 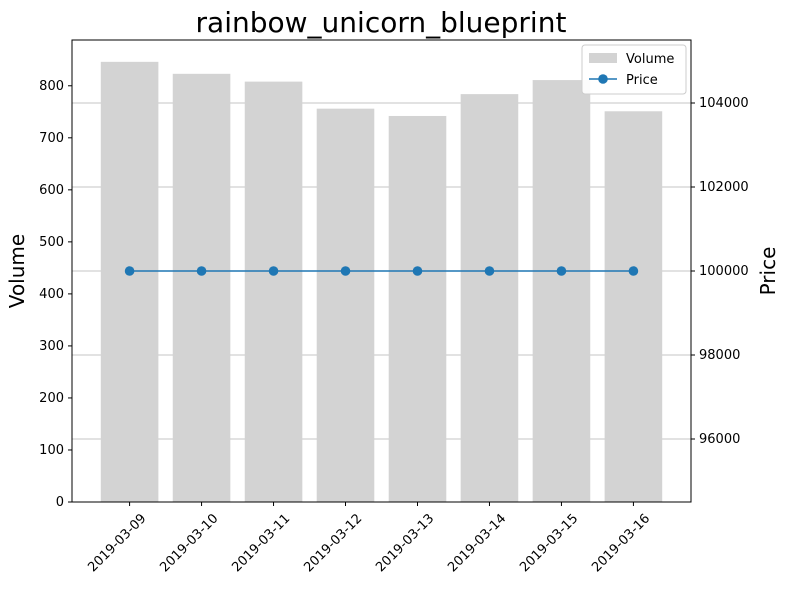 I want to click on legend-price-marker, so click(x=603, y=79).